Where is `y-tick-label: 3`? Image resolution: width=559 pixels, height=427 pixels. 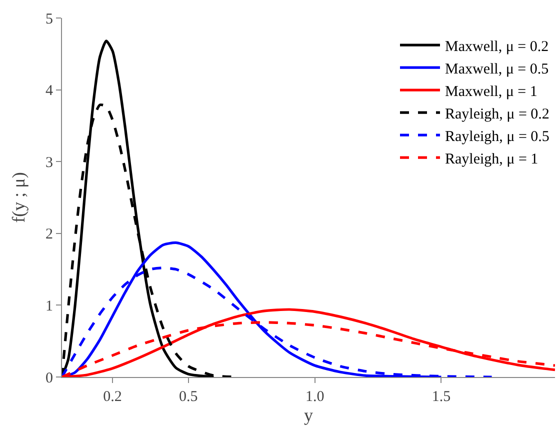 y-tick-label: 3 is located at coordinates (49, 162).